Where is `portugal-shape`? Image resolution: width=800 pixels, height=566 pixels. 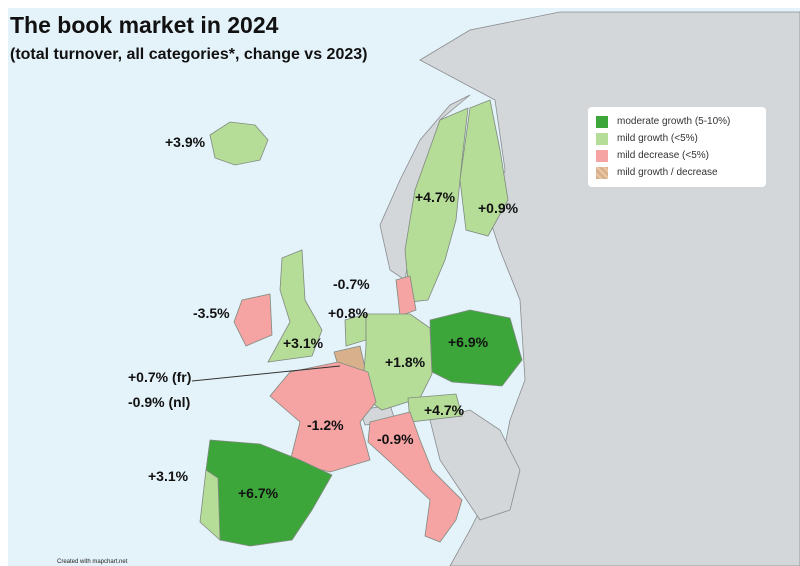
portugal-shape is located at coordinates (210, 505).